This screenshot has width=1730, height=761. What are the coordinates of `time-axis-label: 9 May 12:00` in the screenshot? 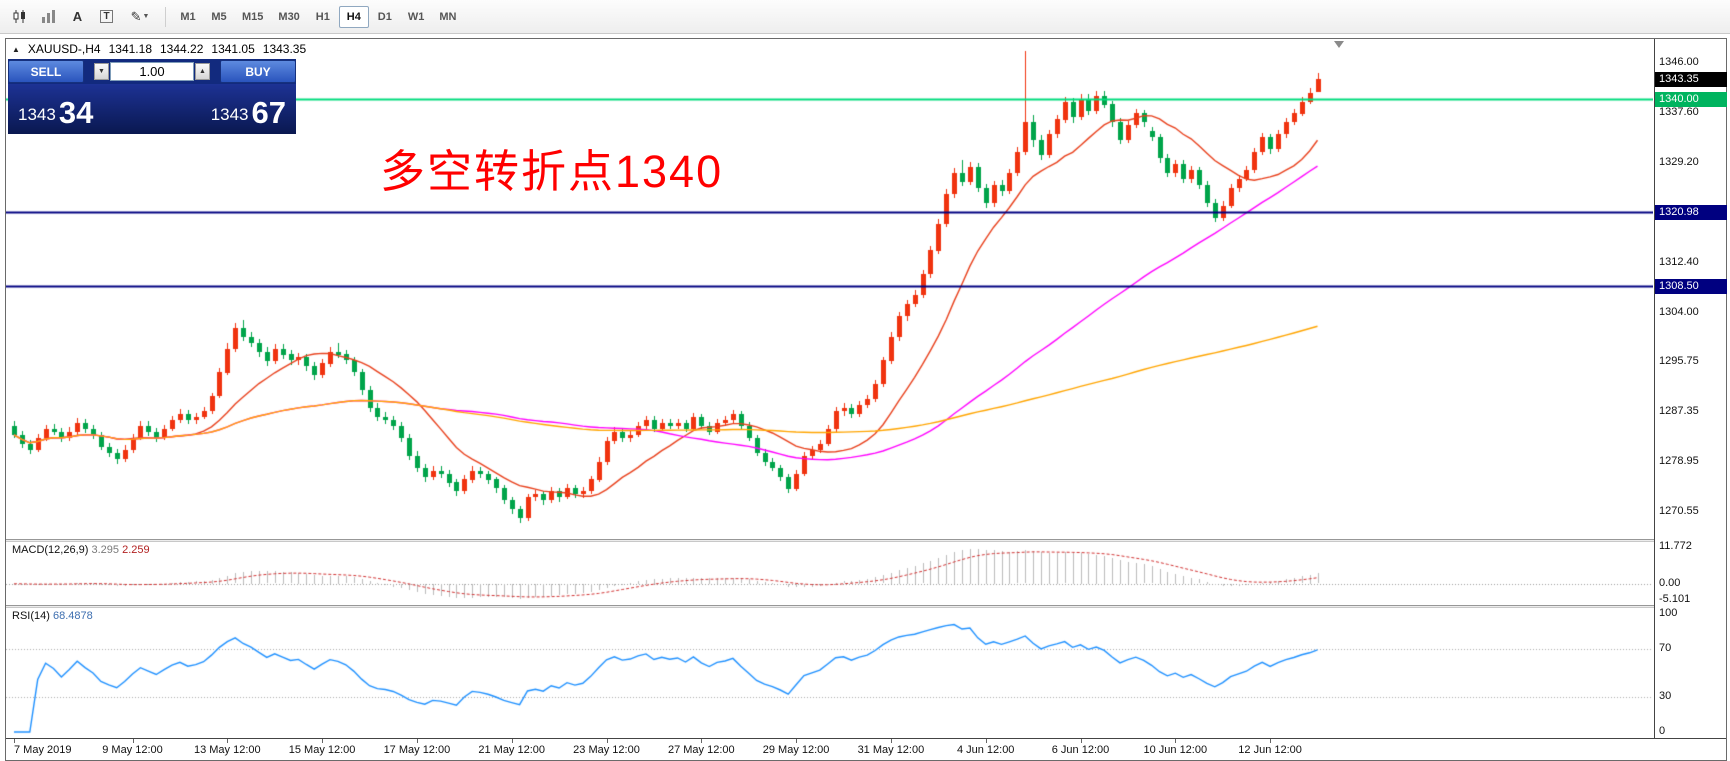 It's located at (132, 750).